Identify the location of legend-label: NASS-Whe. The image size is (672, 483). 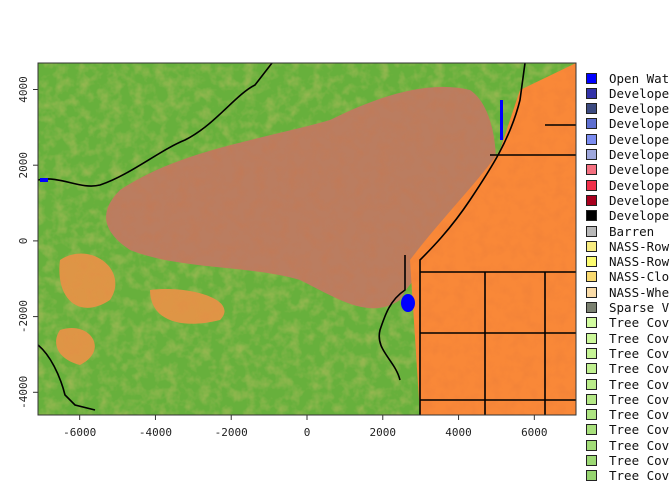
(639, 292).